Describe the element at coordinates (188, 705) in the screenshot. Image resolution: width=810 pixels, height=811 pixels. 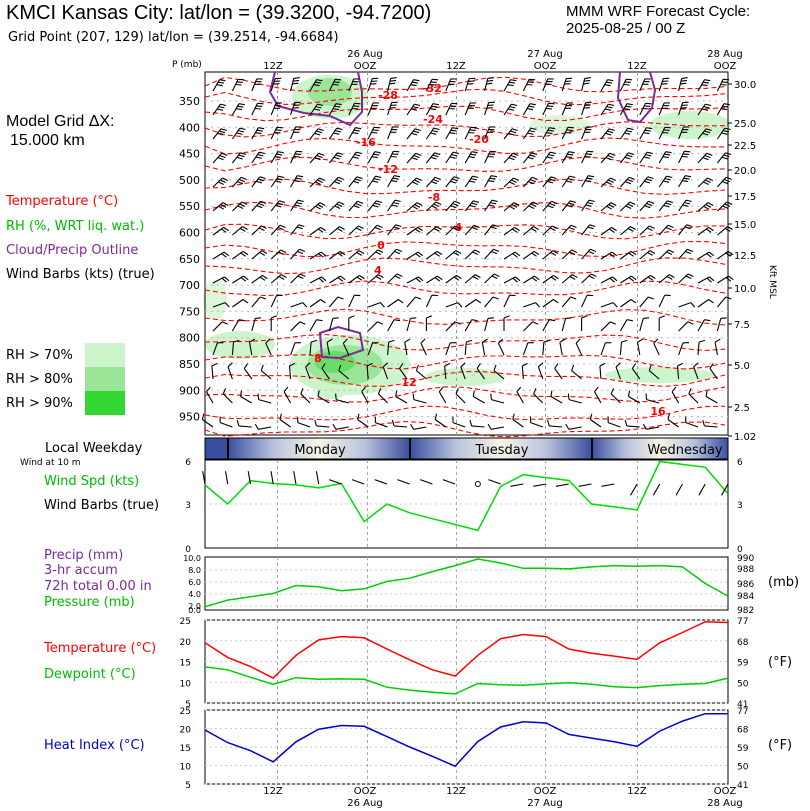
I see `temp-tick-label: 5` at that location.